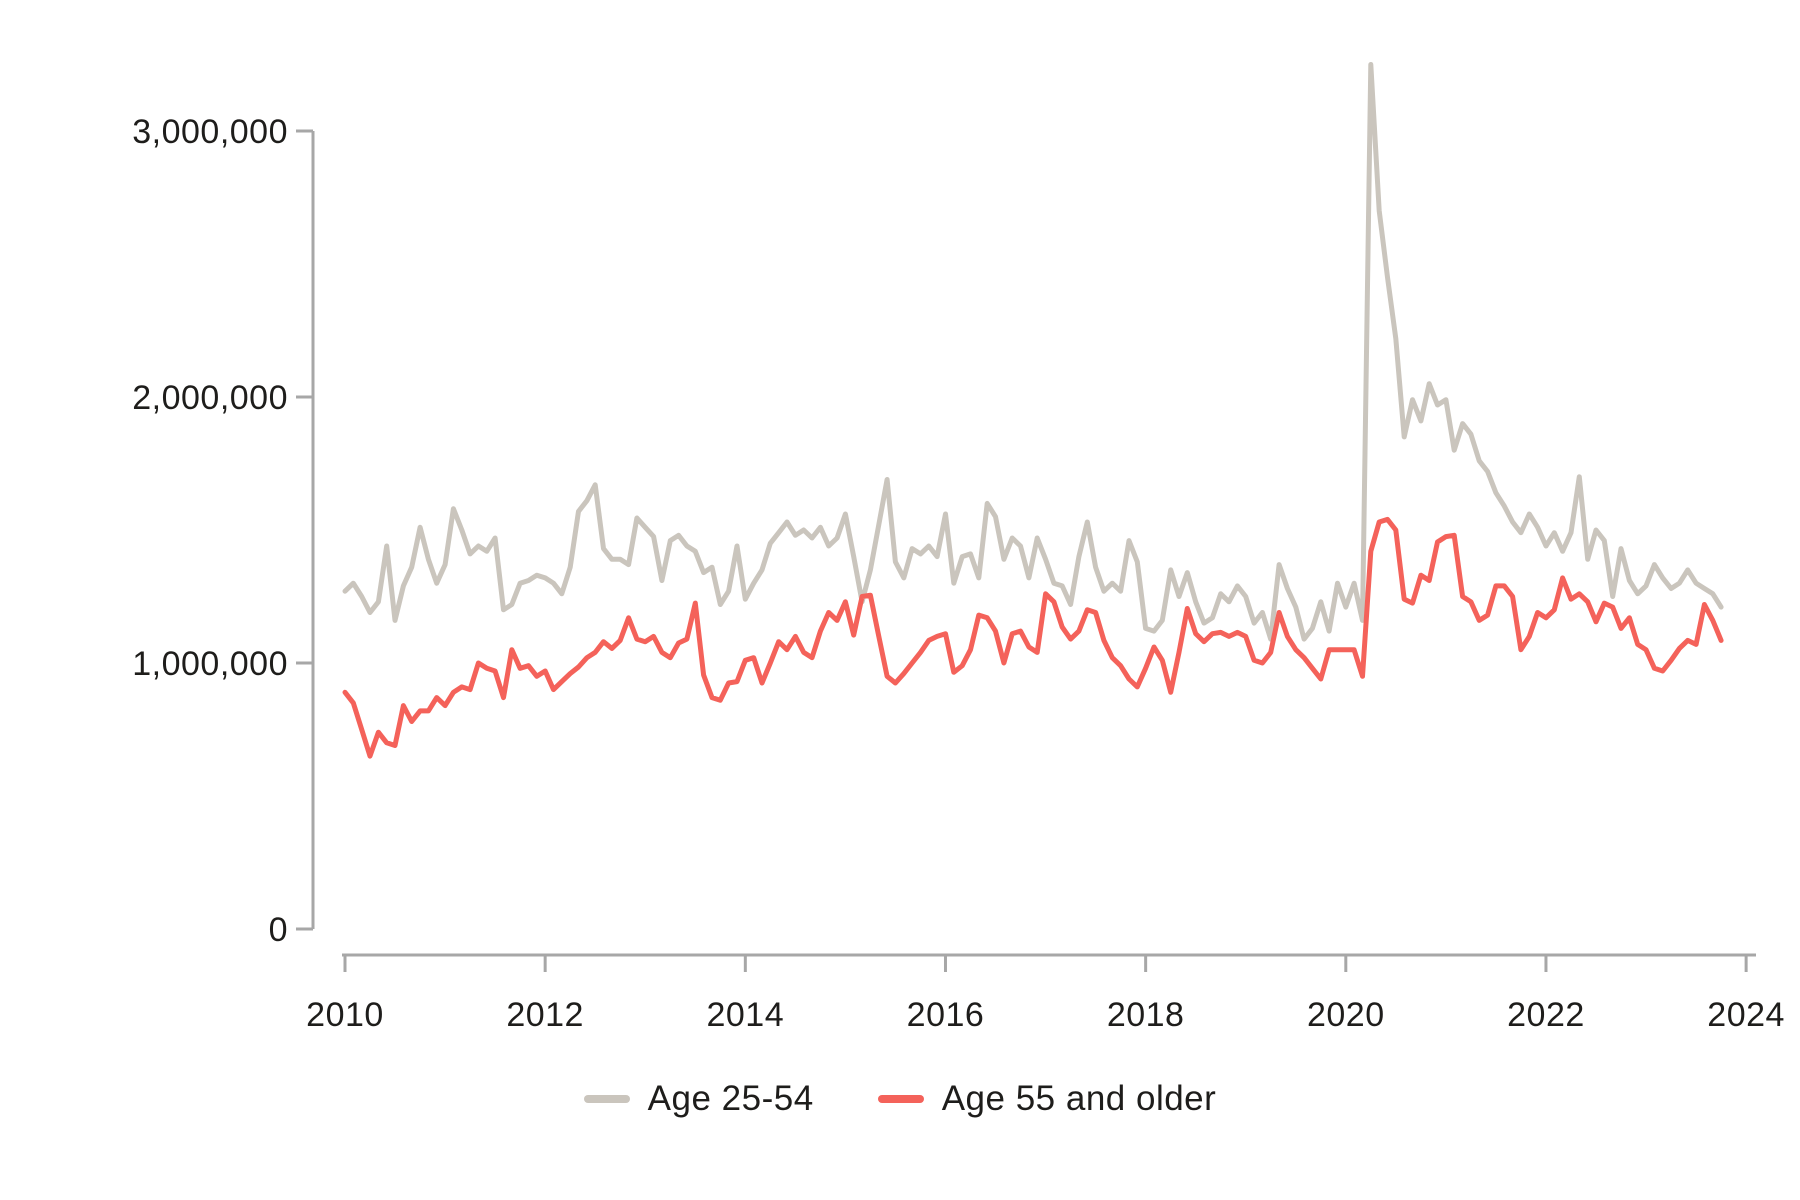 This screenshot has width=1800, height=1200. What do you see at coordinates (1746, 1015) in the screenshot?
I see `x-tick-label: 2024` at bounding box center [1746, 1015].